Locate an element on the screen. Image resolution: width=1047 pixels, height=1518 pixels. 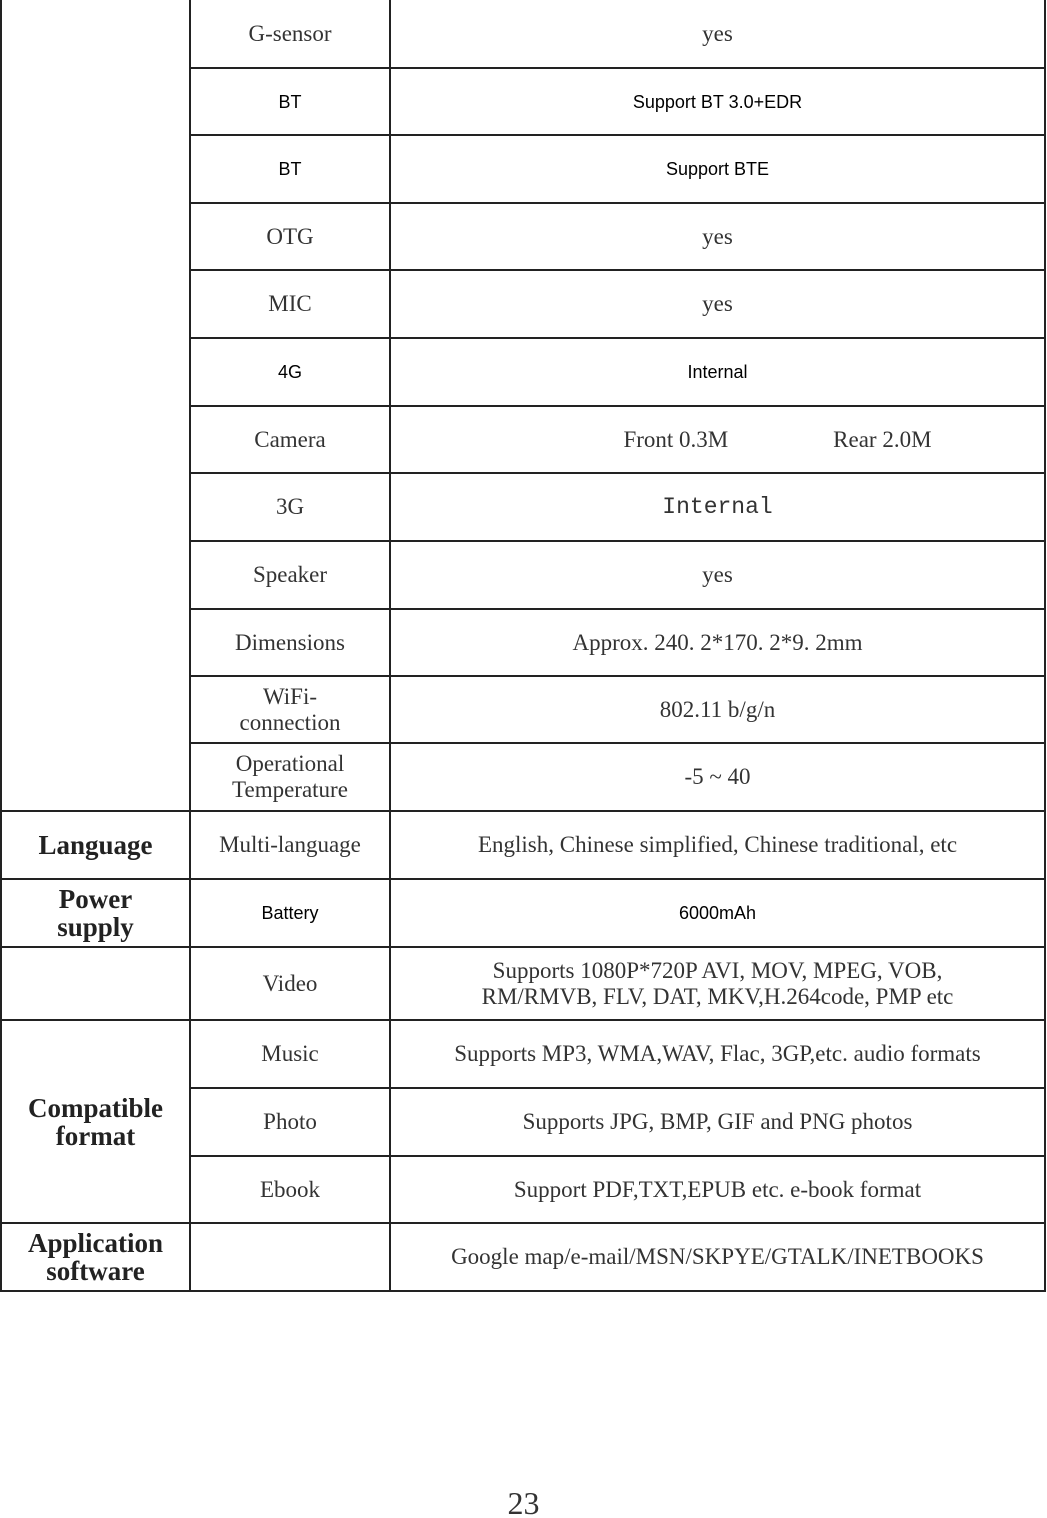
cell-text: -5 ~ 40 is located at coordinates (717, 776).